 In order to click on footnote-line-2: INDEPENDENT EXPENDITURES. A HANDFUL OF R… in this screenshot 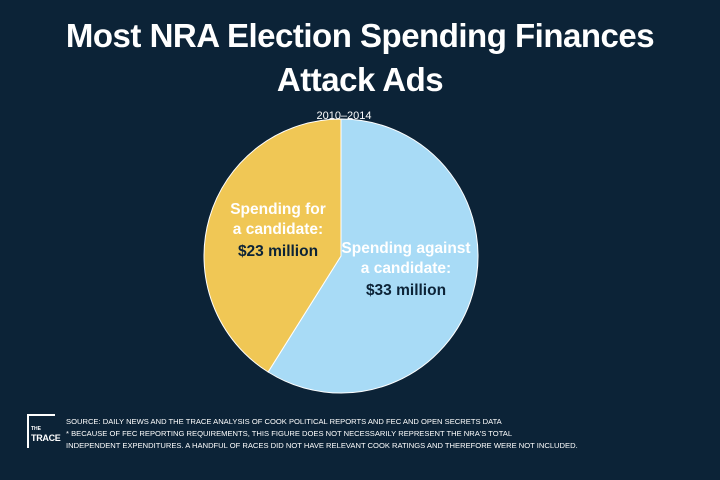, I will do `click(322, 445)`.